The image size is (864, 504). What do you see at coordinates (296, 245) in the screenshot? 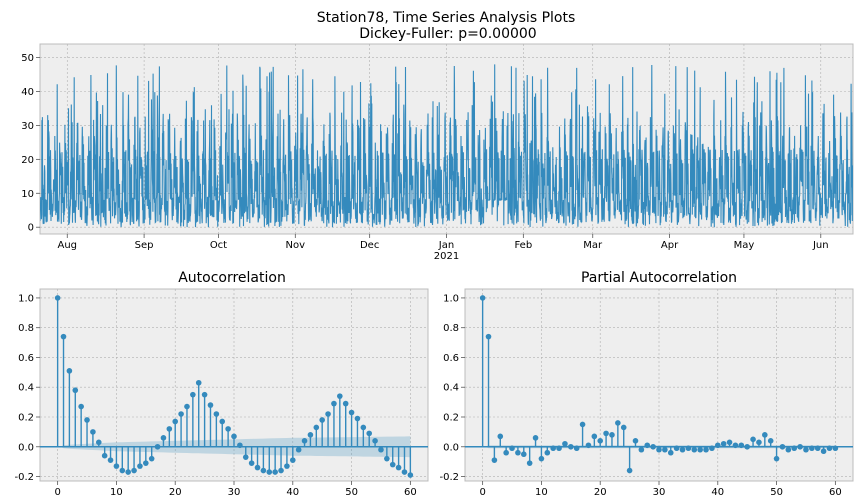
I see `ts-xtick-label: Nov` at bounding box center [296, 245].